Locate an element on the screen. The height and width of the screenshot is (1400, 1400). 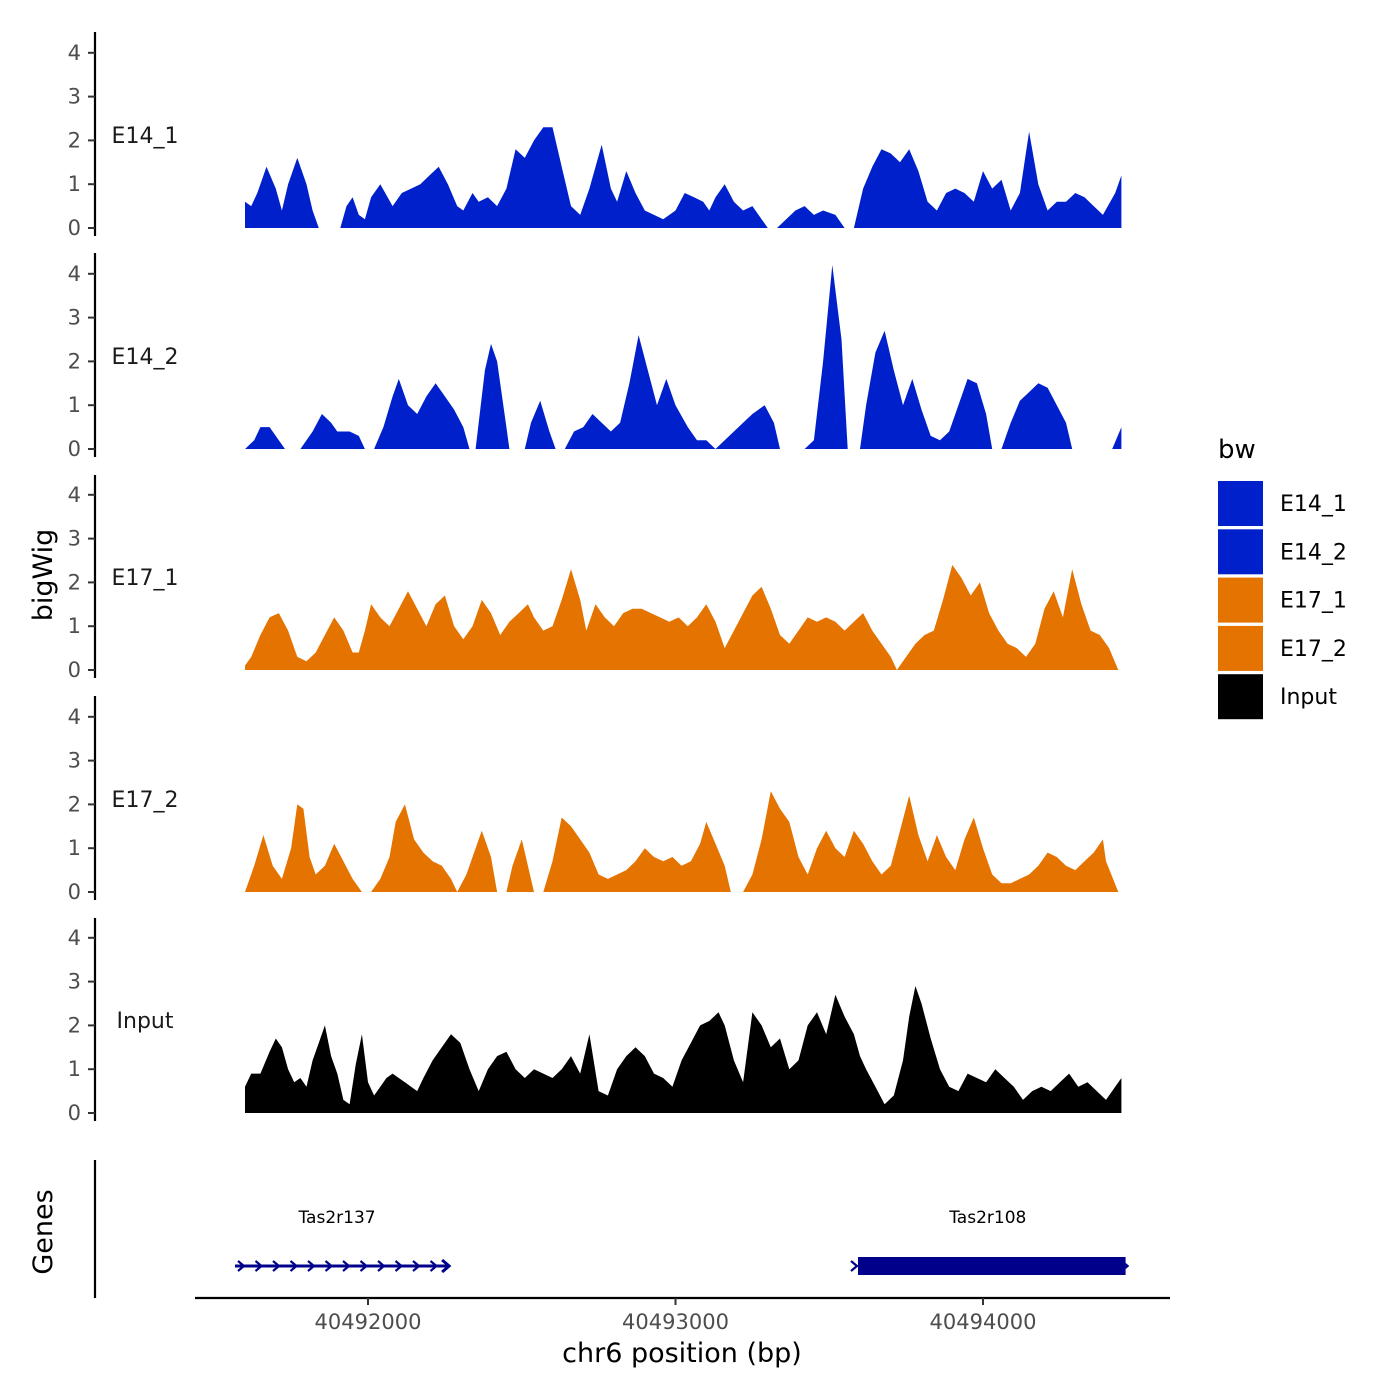
legend-label: E14_1 is located at coordinates (1313, 504).